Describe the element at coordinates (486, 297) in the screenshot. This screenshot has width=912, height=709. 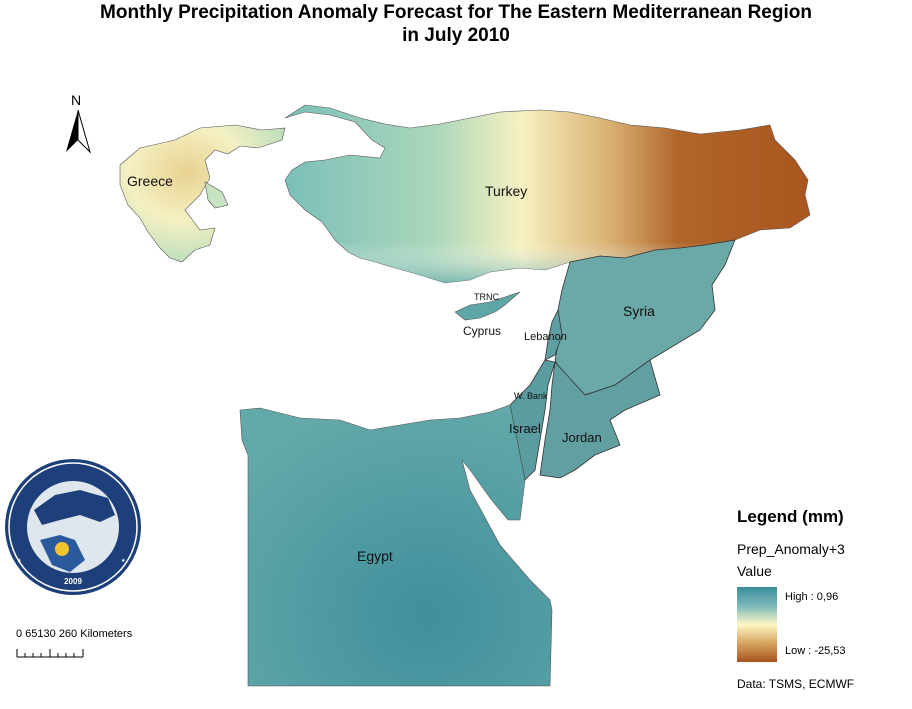
I see `label-trnc: TRNC` at that location.